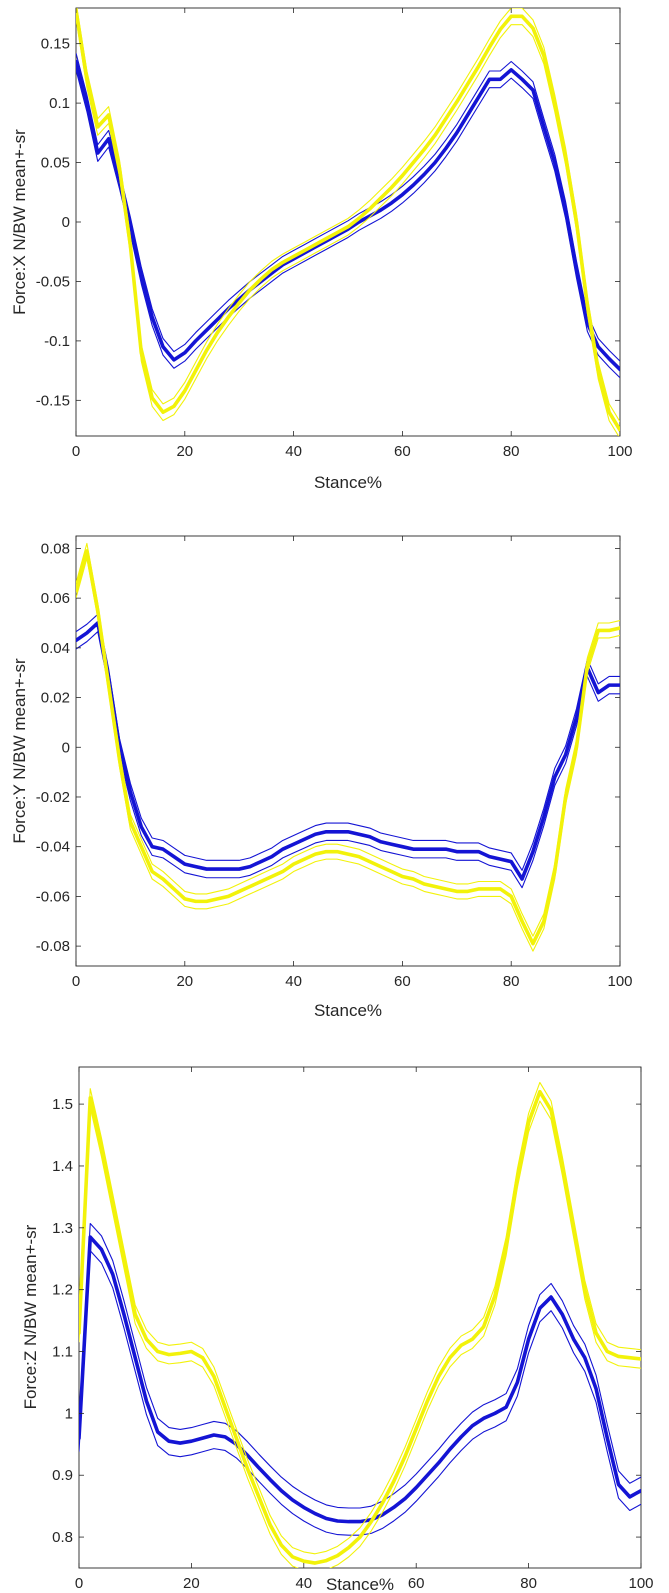  Describe the element at coordinates (619, 981) in the screenshot. I see `force-y-x-tick-label: 100` at that location.